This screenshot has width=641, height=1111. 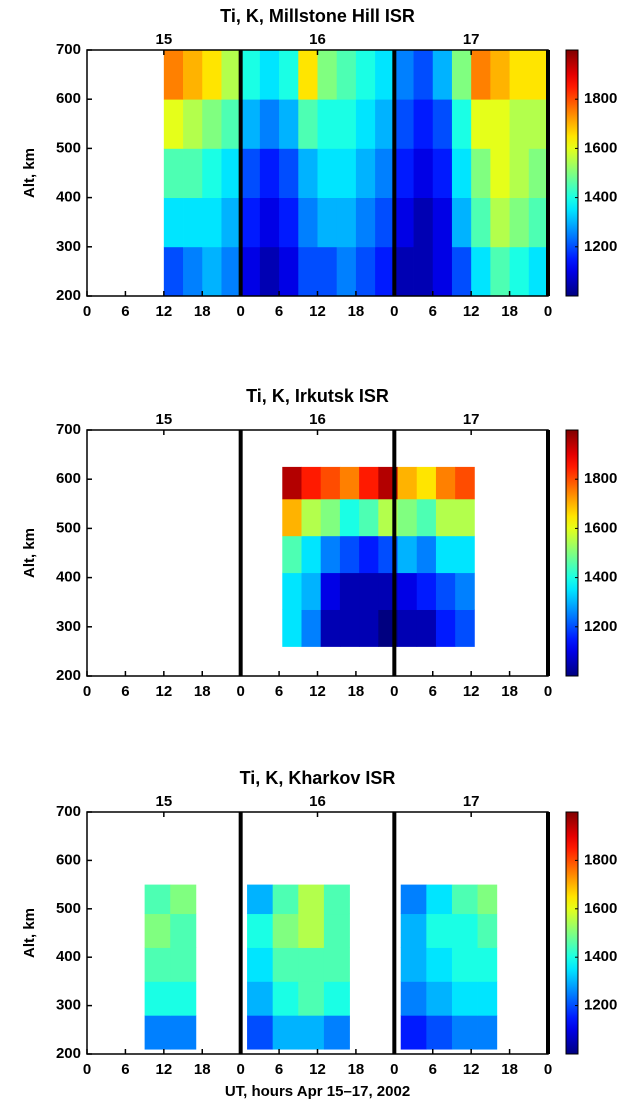 What do you see at coordinates (317, 1091) in the screenshot?
I see `x-axis-label: UT, hours Apr 15–17, 2002` at bounding box center [317, 1091].